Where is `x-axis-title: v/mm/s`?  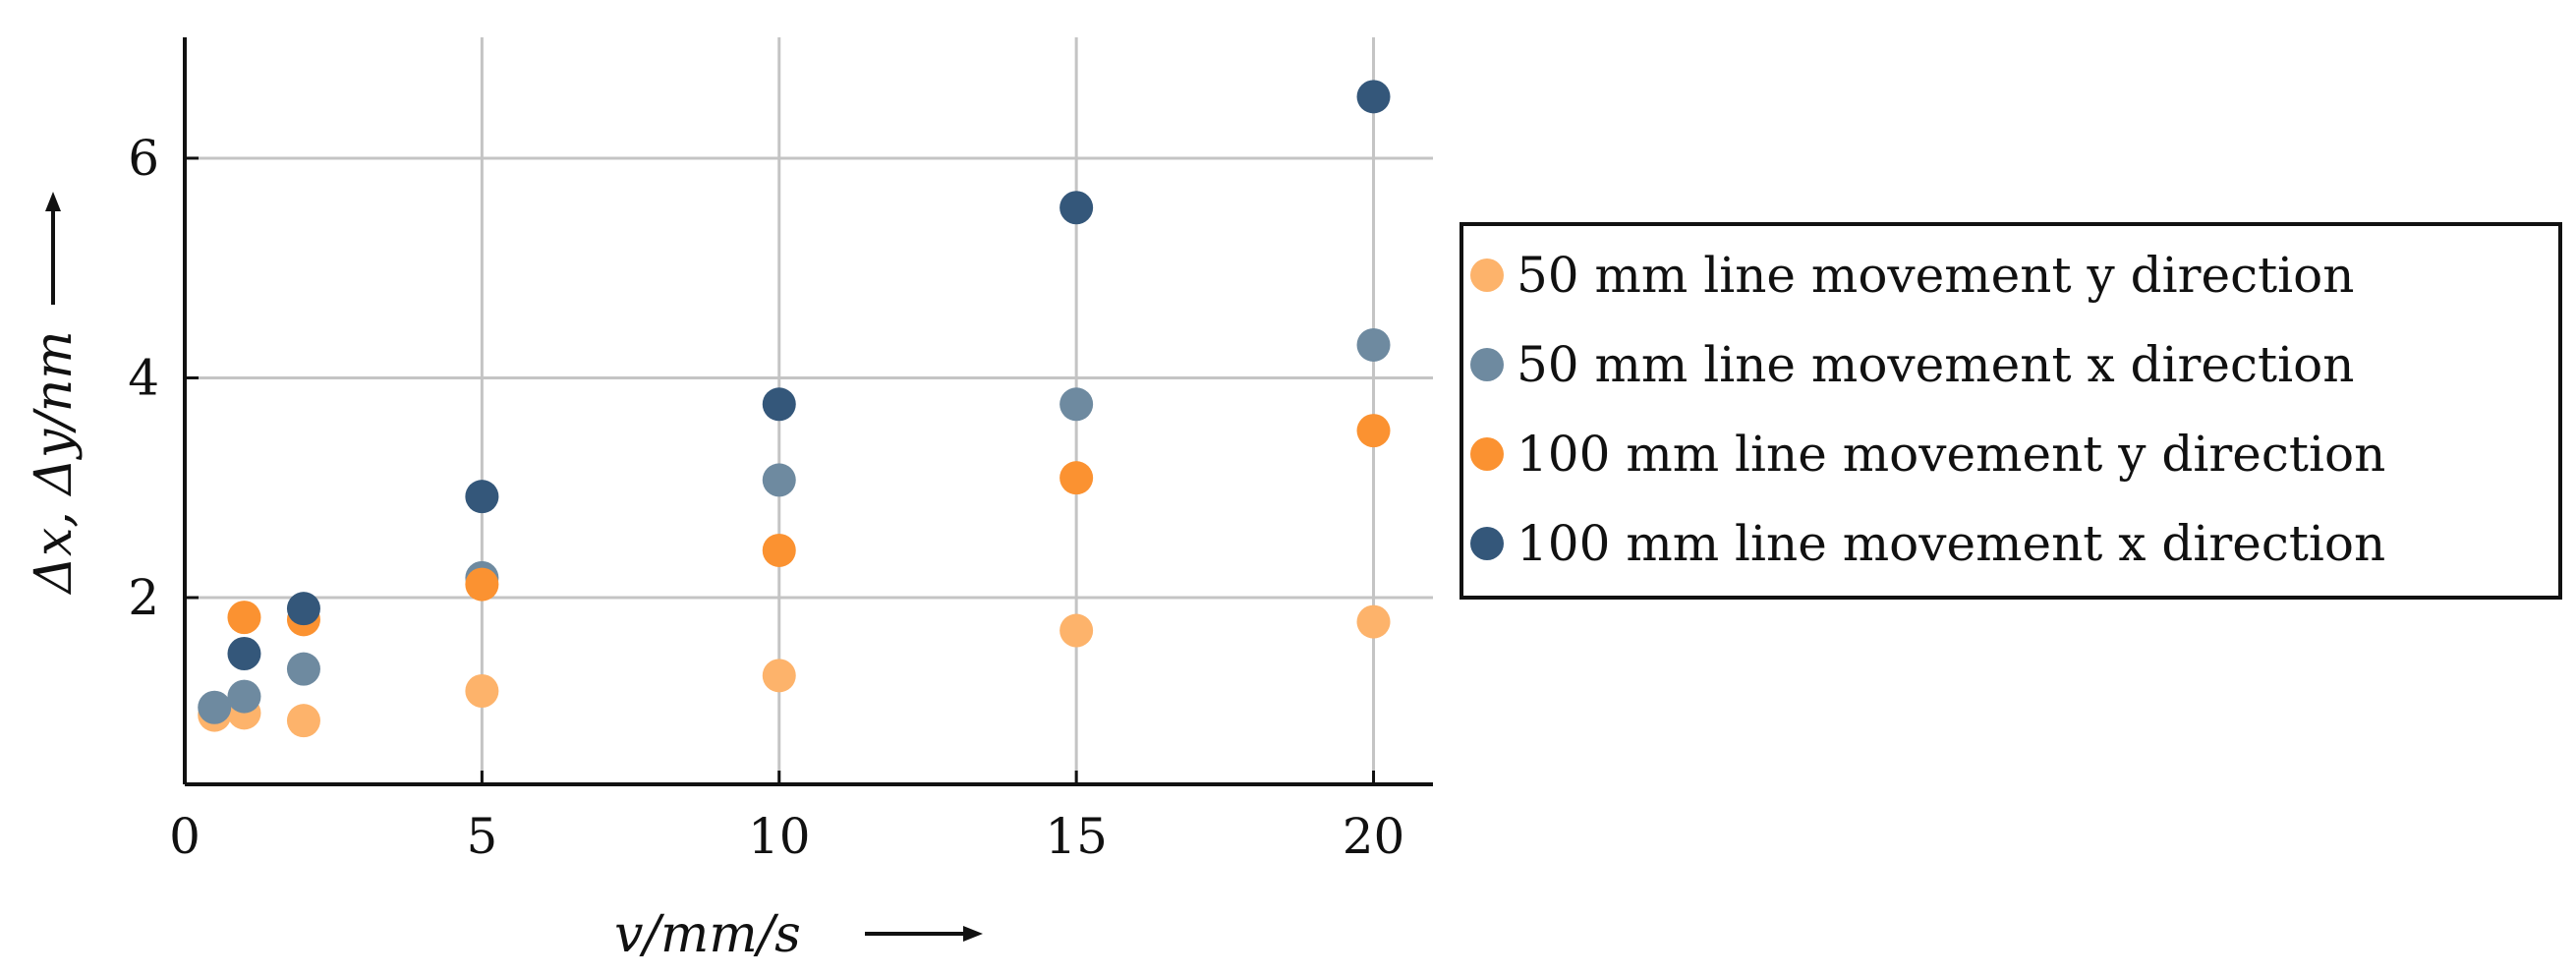
x-axis-title: v/mm/s is located at coordinates (707, 934).